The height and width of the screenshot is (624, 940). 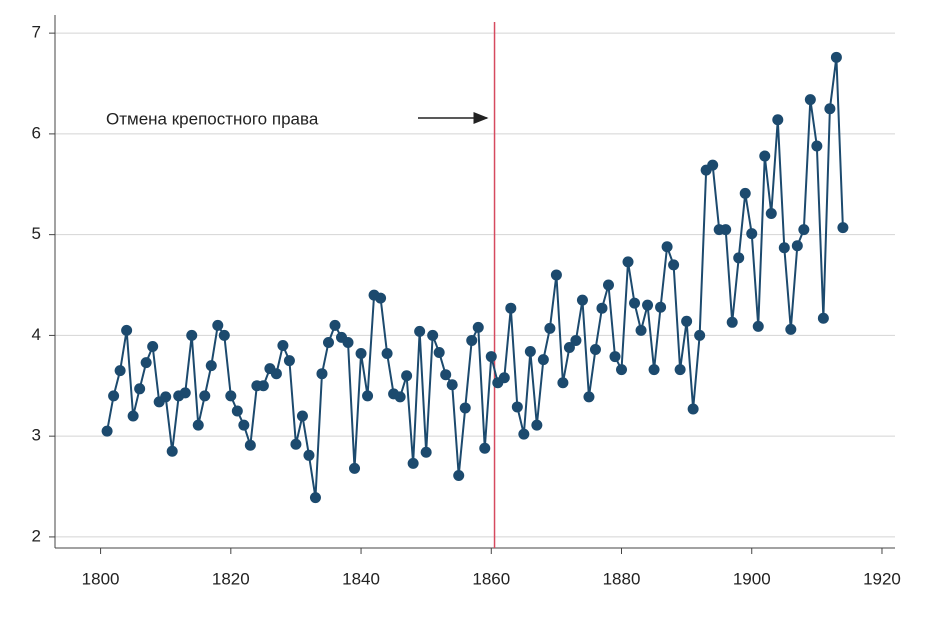 I want to click on y-tick-label: 5, so click(x=36, y=233).